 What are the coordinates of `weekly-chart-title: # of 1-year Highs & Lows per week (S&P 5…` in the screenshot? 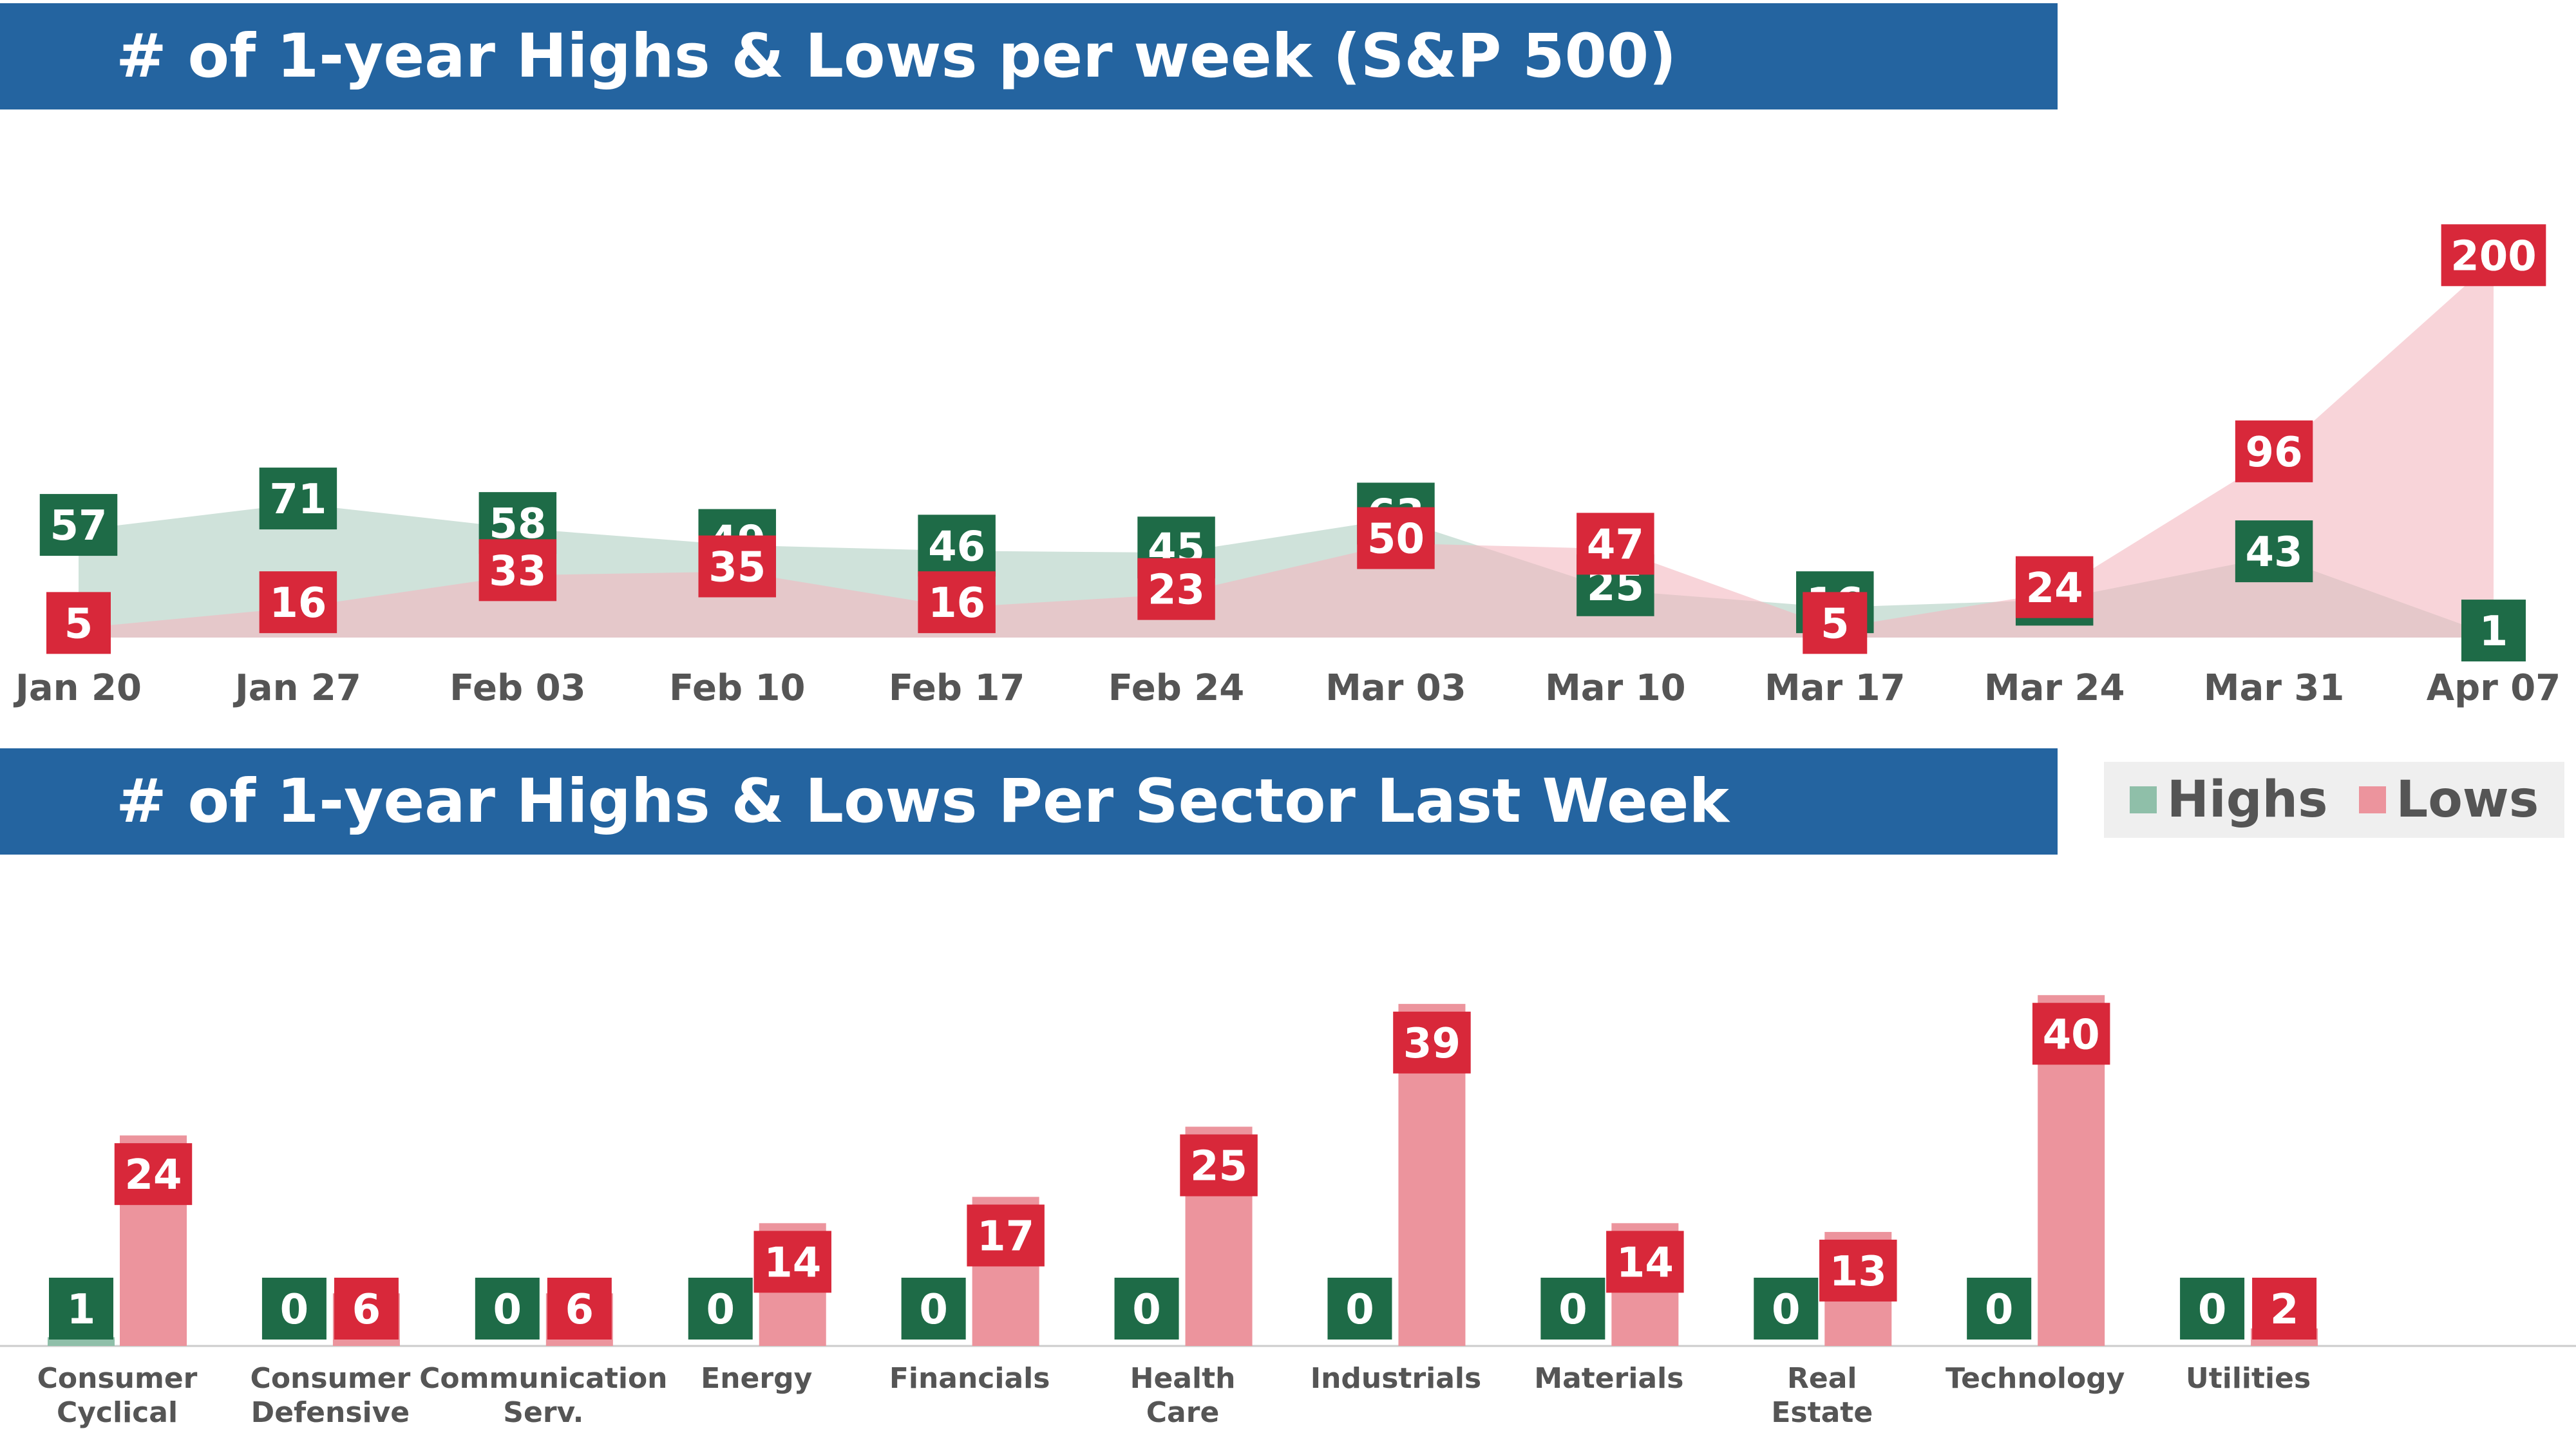 It's located at (897, 56).